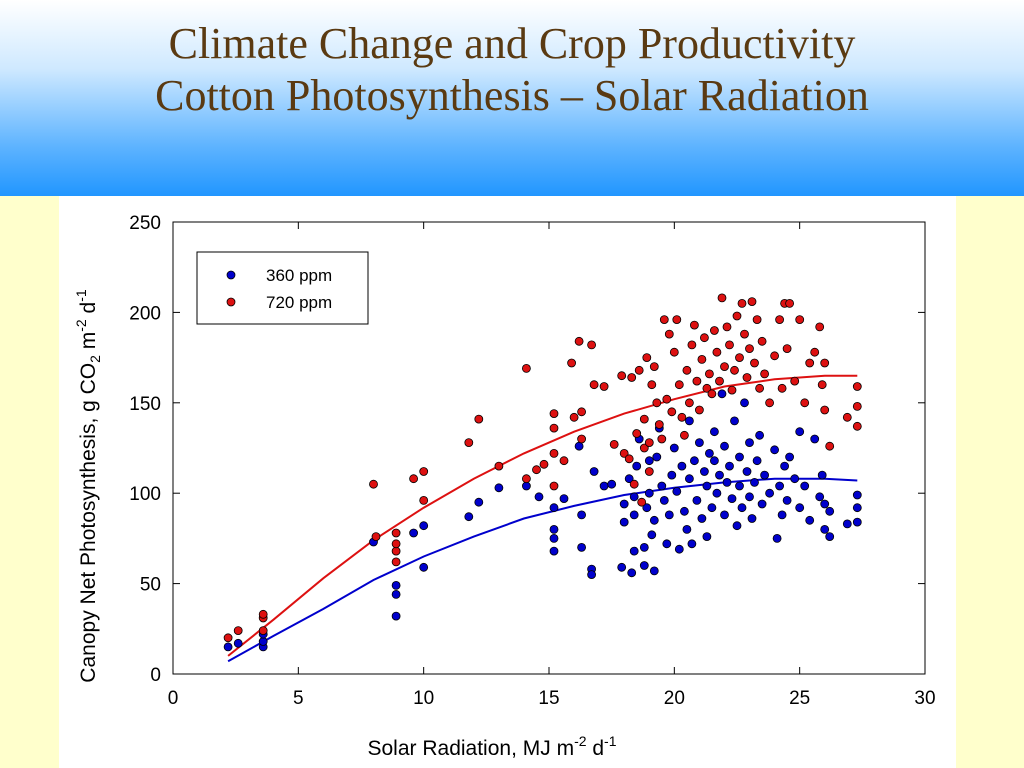  I want to click on y-tick-label: 200, so click(145, 313).